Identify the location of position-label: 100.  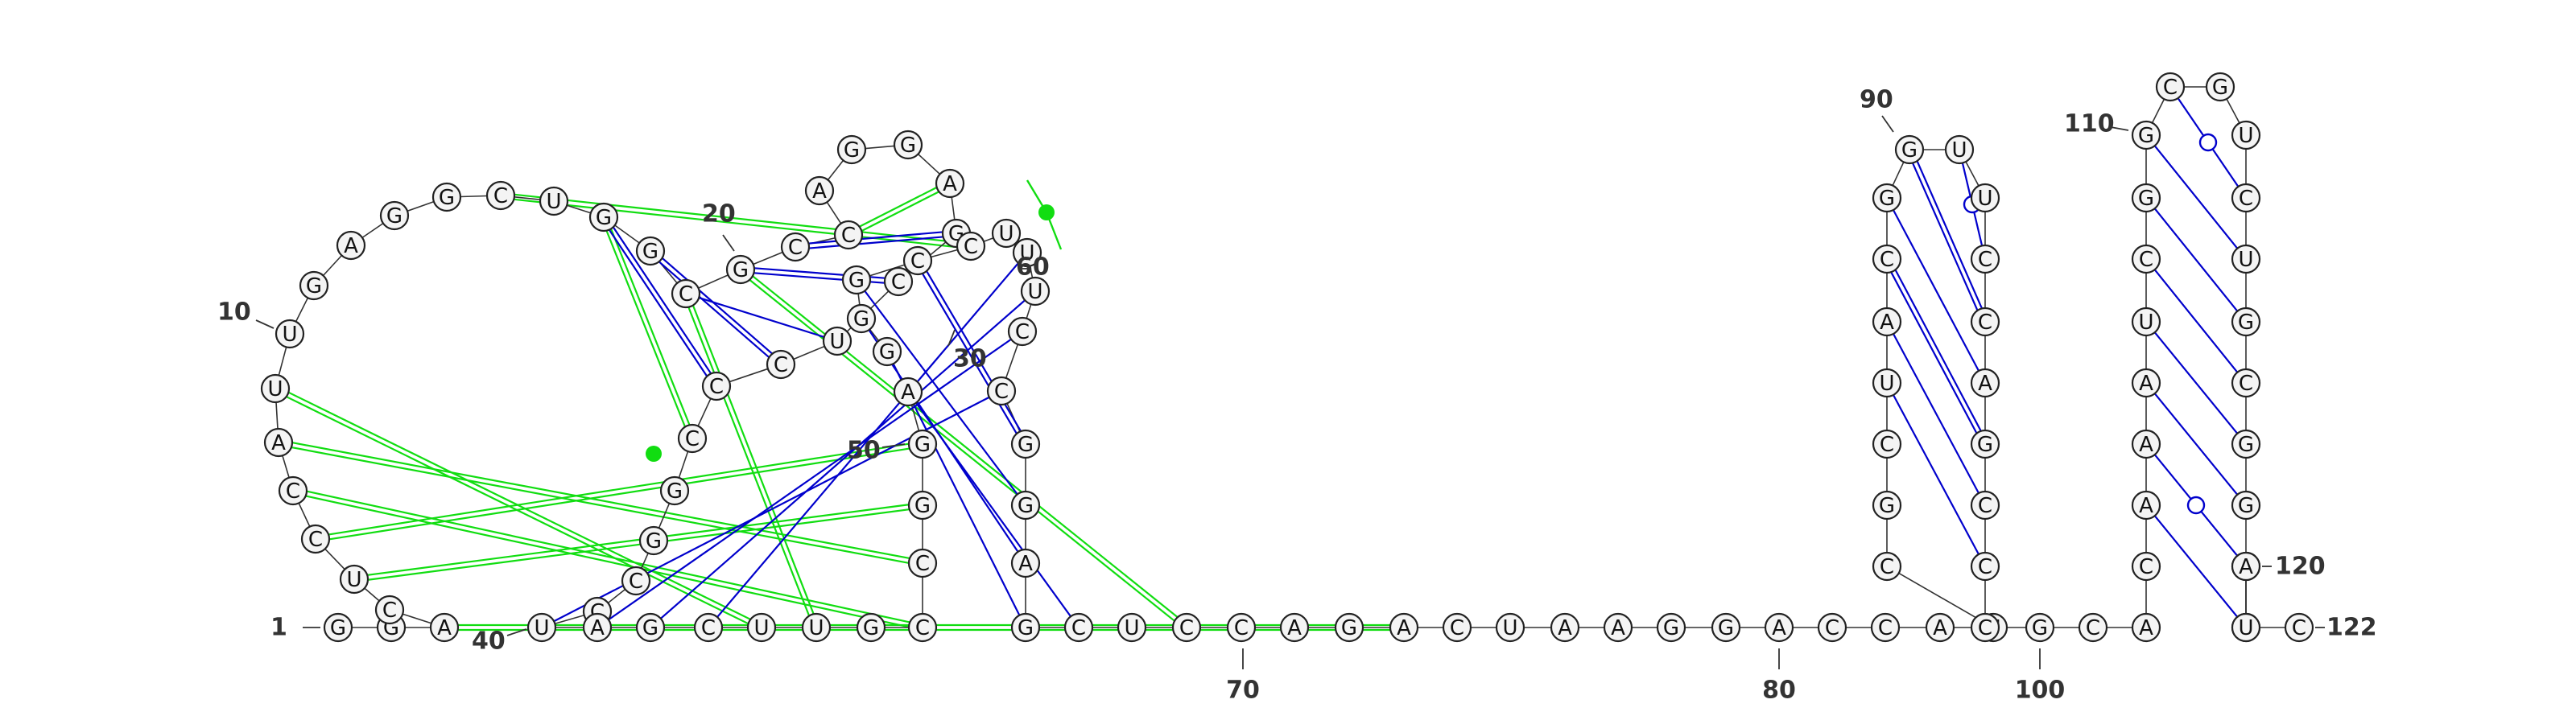
(2040, 691).